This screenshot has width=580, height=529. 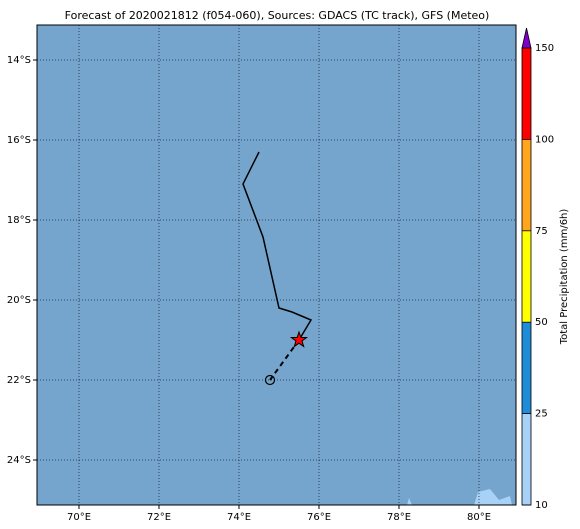 I want to click on colorbar-tick-label: 100, so click(x=544, y=139).